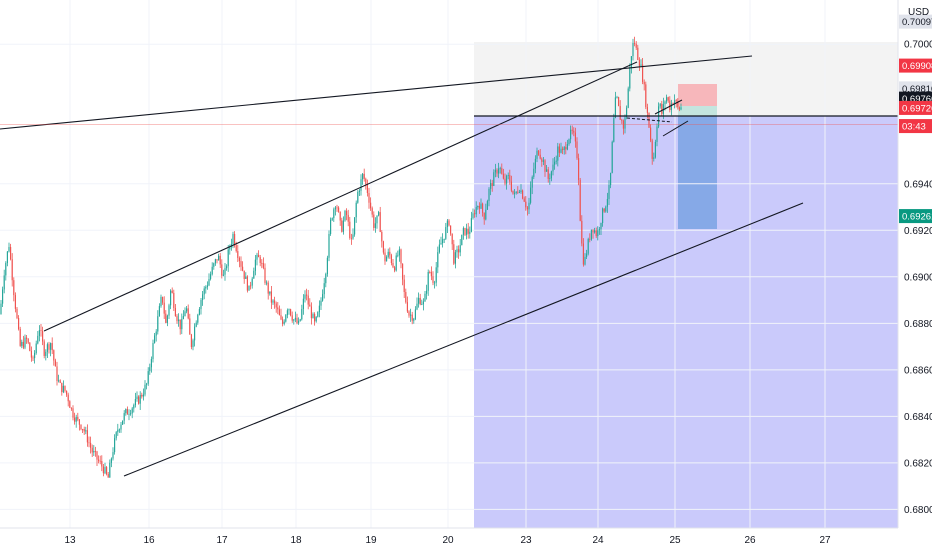 This screenshot has height=550, width=932. I want to click on time-axis-background, so click(466, 539).